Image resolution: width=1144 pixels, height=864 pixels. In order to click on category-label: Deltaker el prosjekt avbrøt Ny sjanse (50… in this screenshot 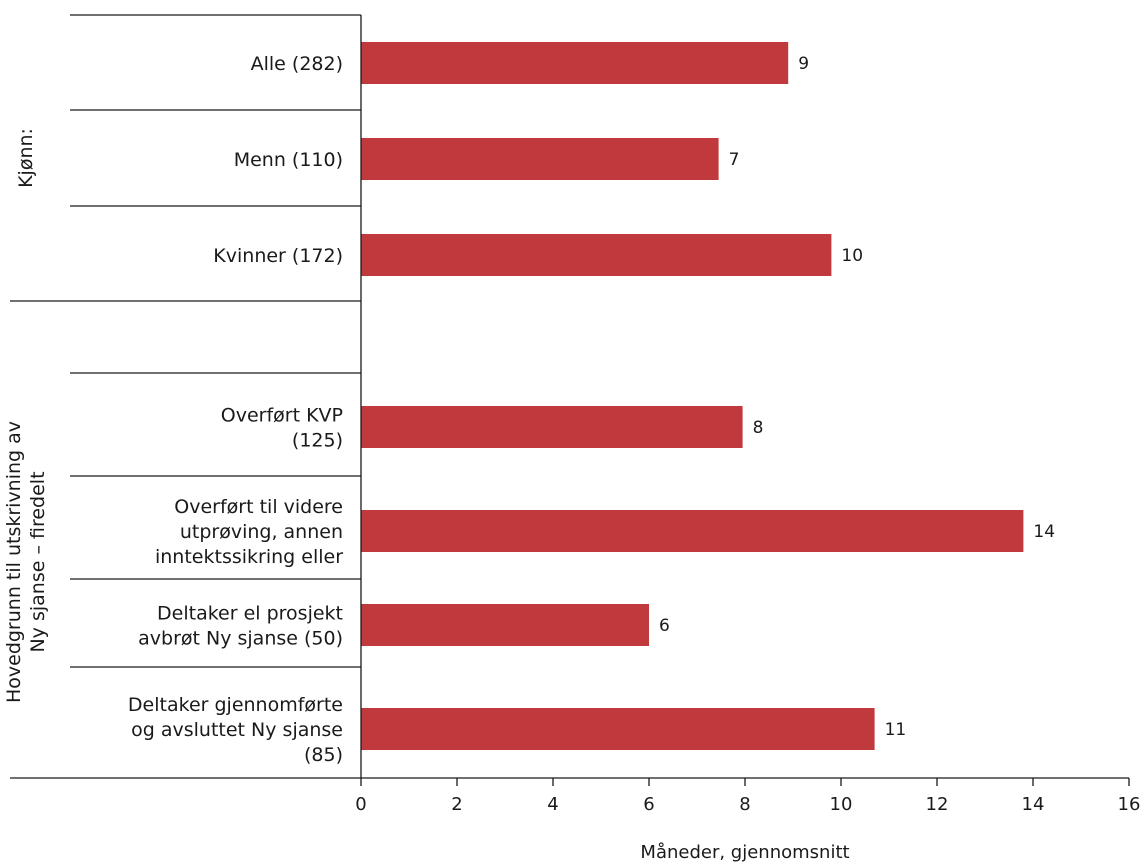, I will do `click(240, 626)`.